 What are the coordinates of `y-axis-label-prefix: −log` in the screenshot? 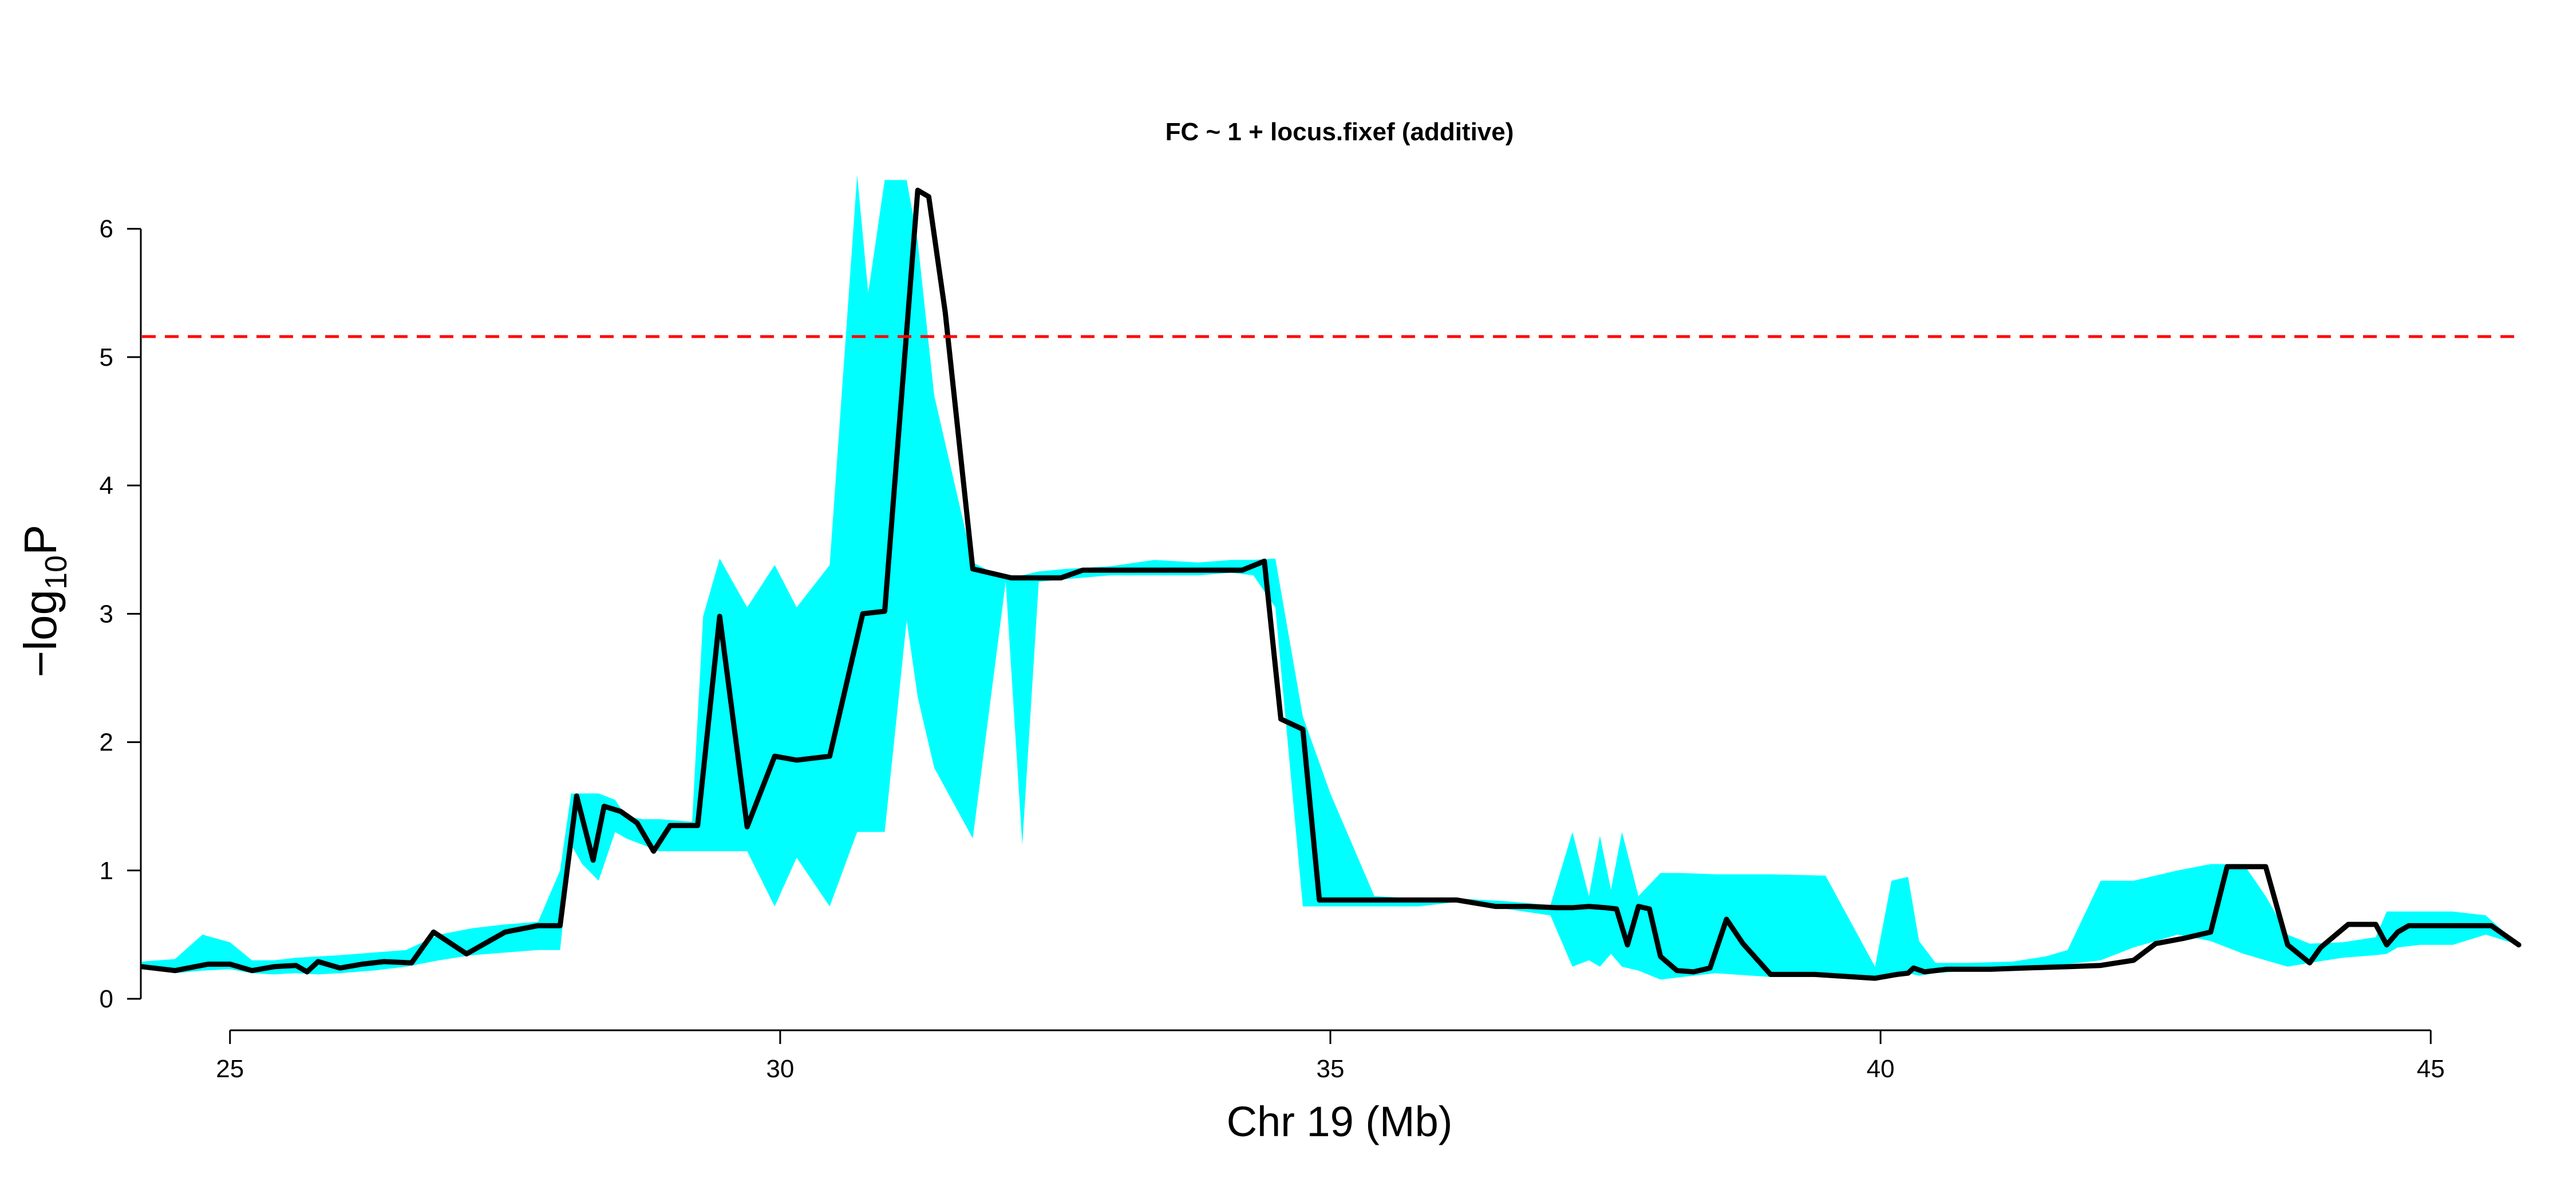 It's located at (40, 633).